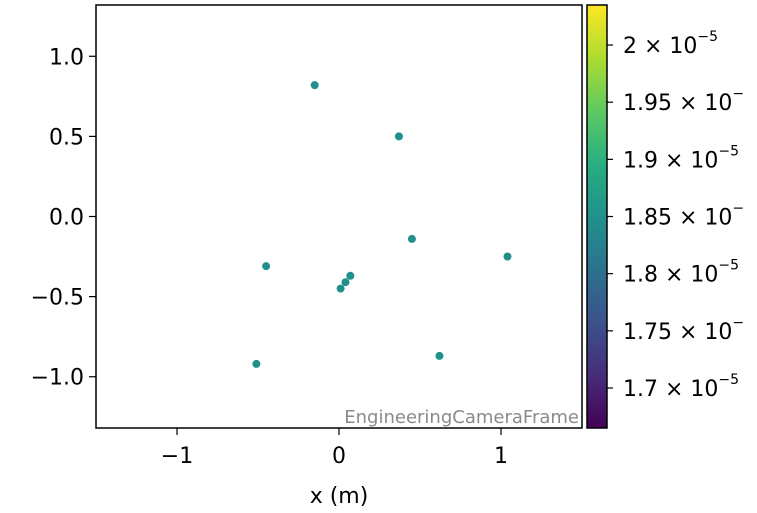 The height and width of the screenshot is (513, 757). Describe the element at coordinates (670, 44) in the screenshot. I see `colorbar-tick-label: 2 × 10⁻⁵` at that location.